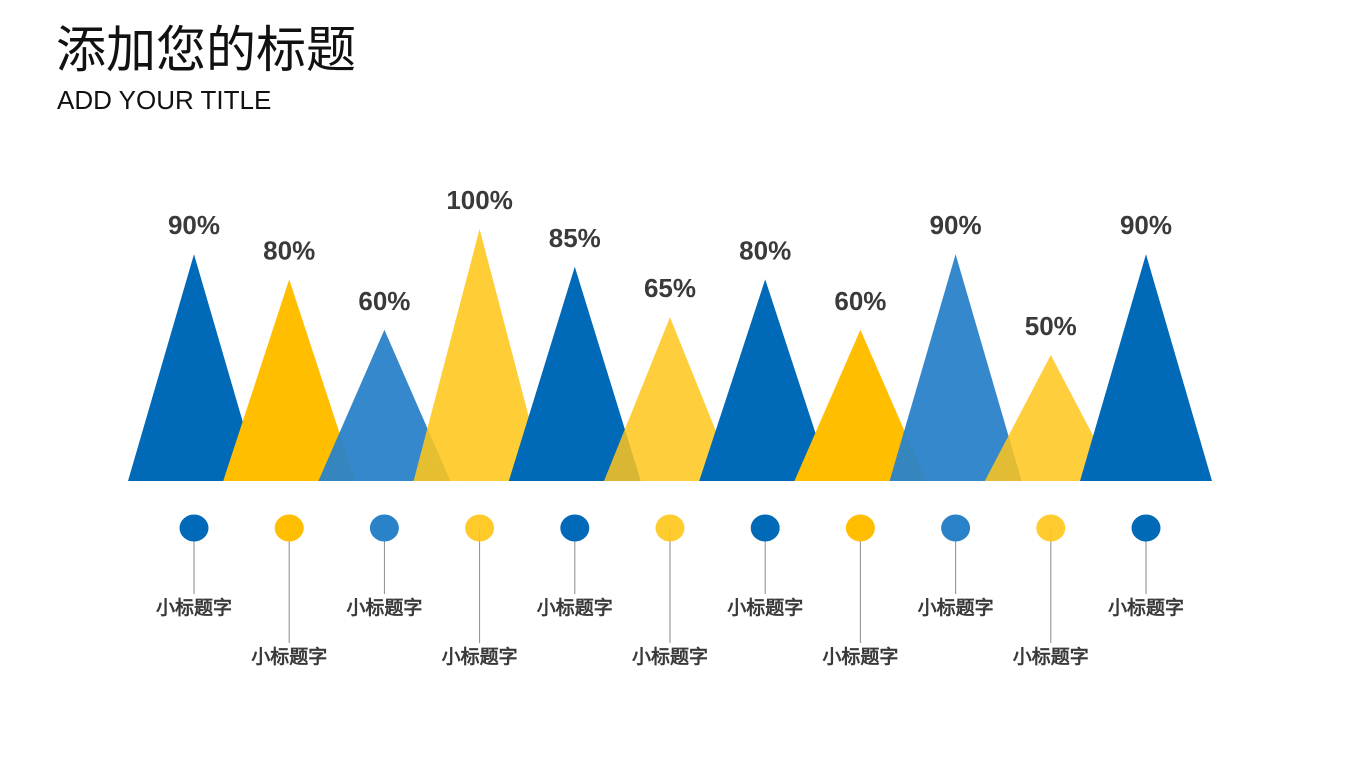 The height and width of the screenshot is (759, 1350). Describe the element at coordinates (479, 200) in the screenshot. I see `value-label: 100%` at that location.